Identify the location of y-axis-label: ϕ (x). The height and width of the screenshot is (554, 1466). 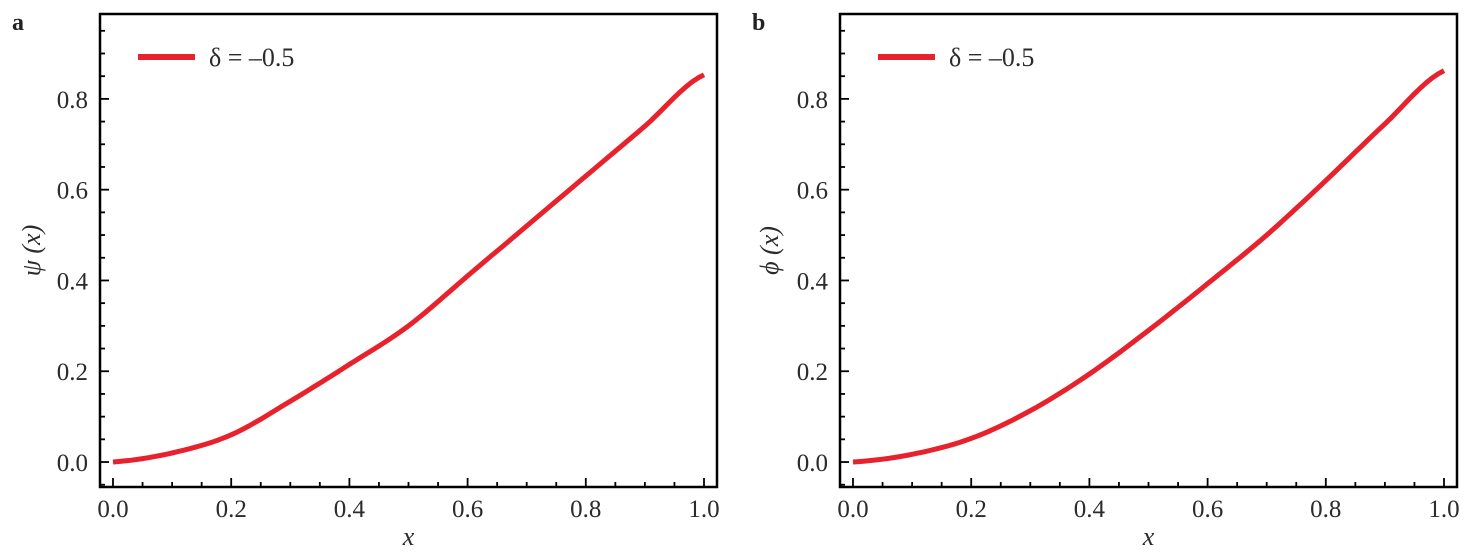
(769, 250).